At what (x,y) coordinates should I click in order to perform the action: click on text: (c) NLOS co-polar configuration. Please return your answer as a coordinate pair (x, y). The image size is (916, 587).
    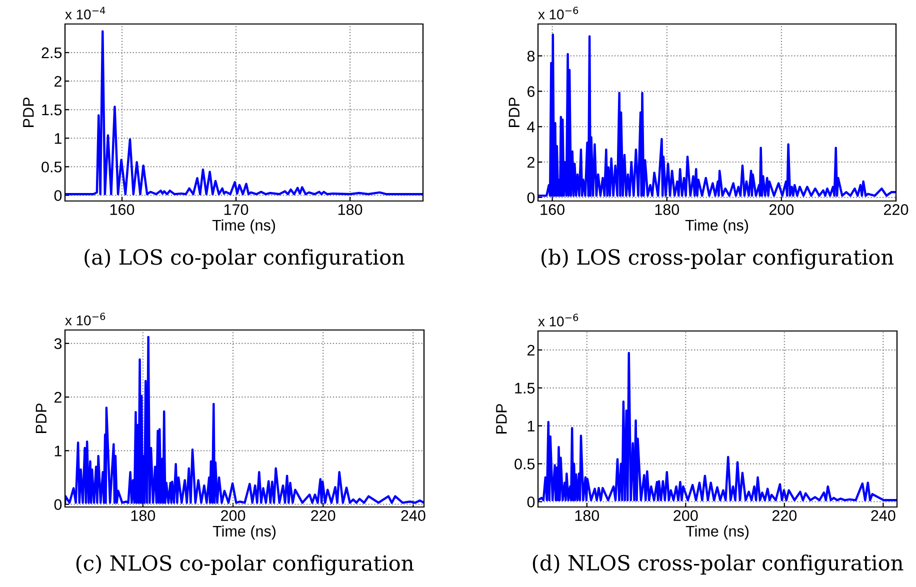
    Looking at the image, I should click on (245, 565).